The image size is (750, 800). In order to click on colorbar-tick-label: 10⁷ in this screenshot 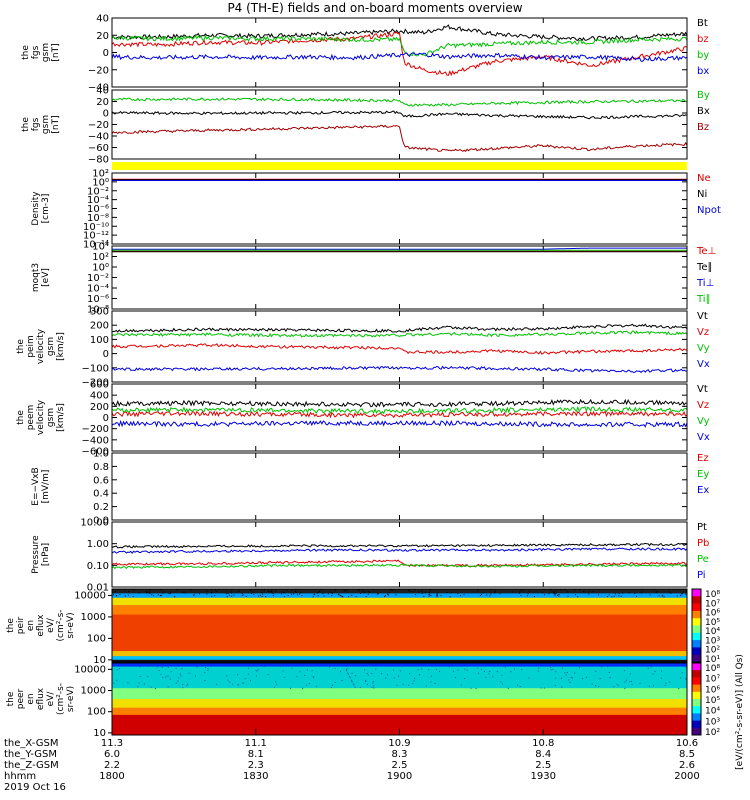, I will do `click(712, 680)`.